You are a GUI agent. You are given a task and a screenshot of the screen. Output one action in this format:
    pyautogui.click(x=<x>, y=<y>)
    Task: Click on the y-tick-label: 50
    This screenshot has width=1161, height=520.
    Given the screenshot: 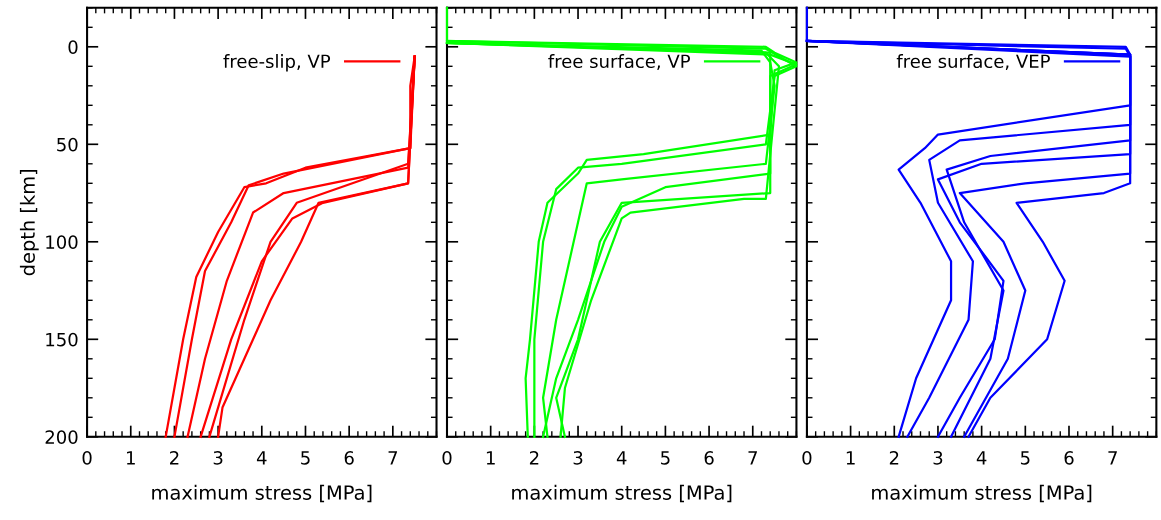 What is the action you would take?
    pyautogui.click(x=67, y=144)
    